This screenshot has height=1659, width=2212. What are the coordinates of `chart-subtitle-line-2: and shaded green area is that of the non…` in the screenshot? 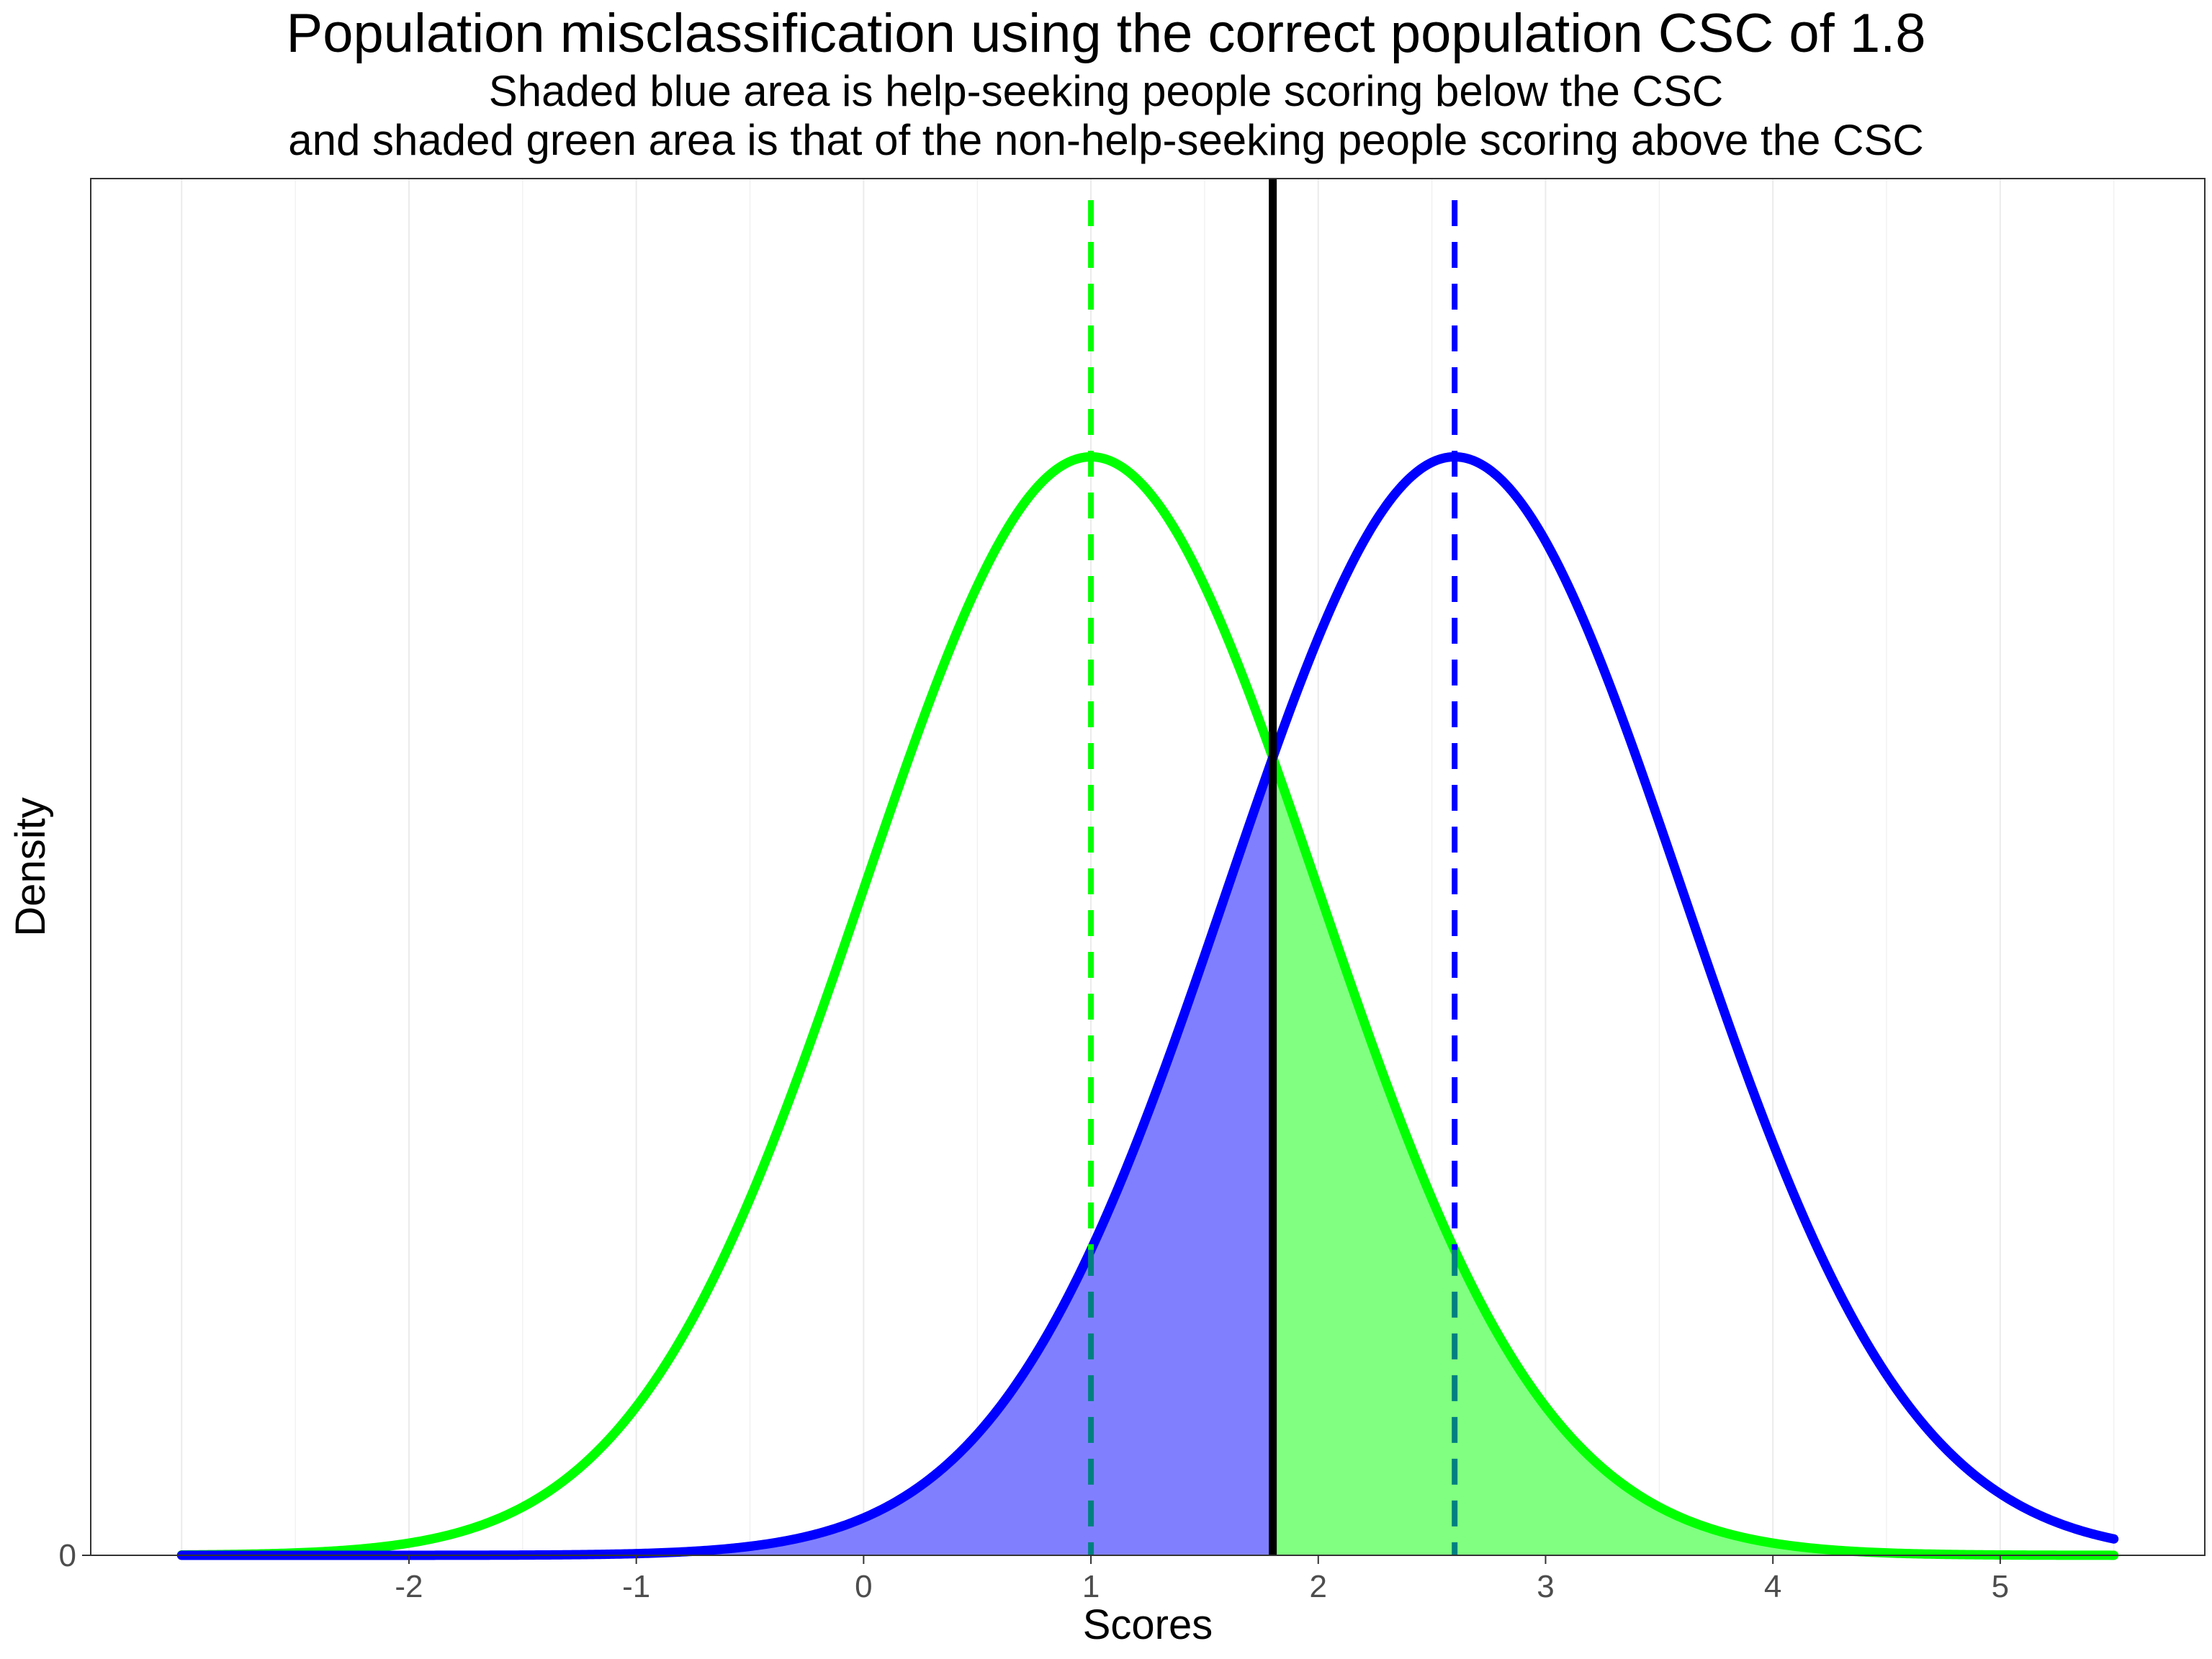 It's located at (1106, 140).